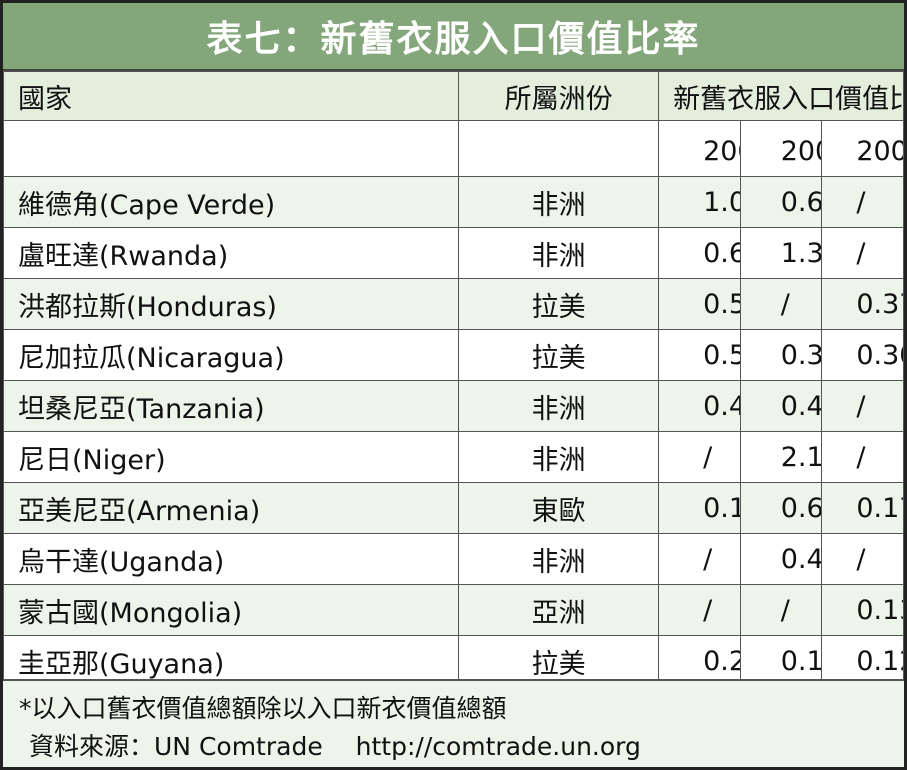 The width and height of the screenshot is (907, 770). What do you see at coordinates (335, 746) in the screenshot?
I see `source-note: 資料來源：UN Comtrade http://comtrade.un.org` at bounding box center [335, 746].